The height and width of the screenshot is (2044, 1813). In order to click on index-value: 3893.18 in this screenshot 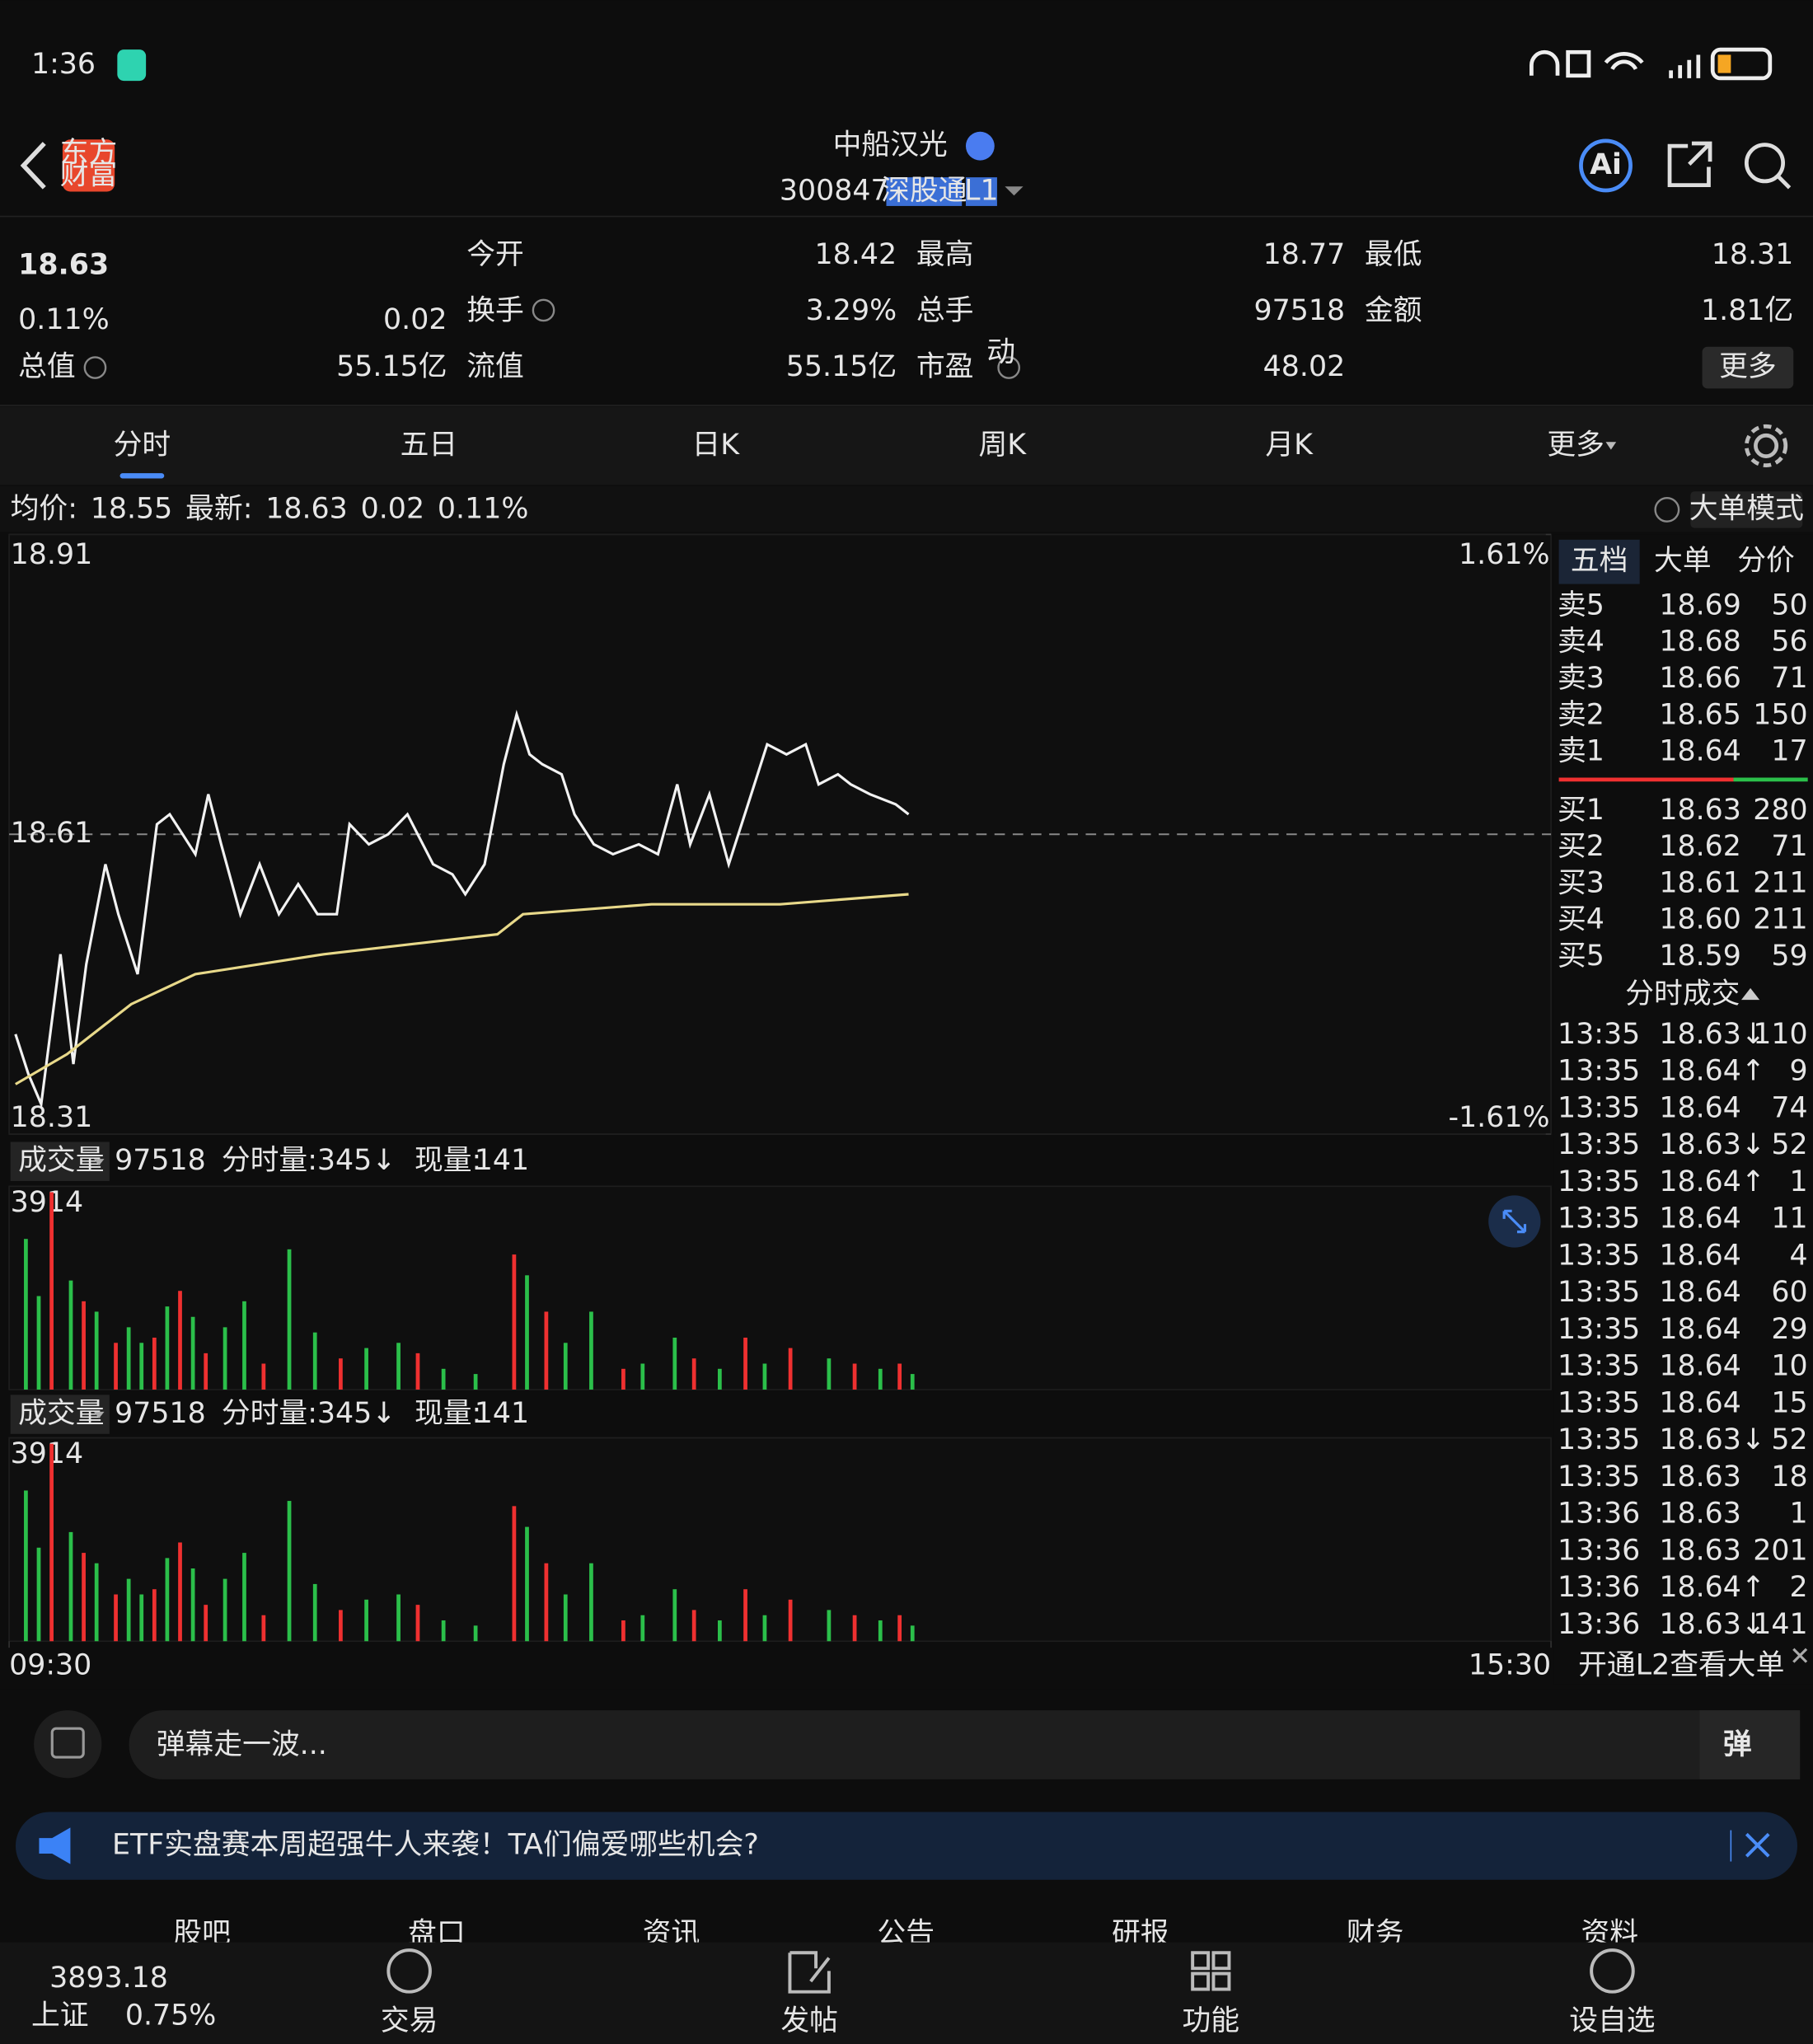, I will do `click(108, 1978)`.